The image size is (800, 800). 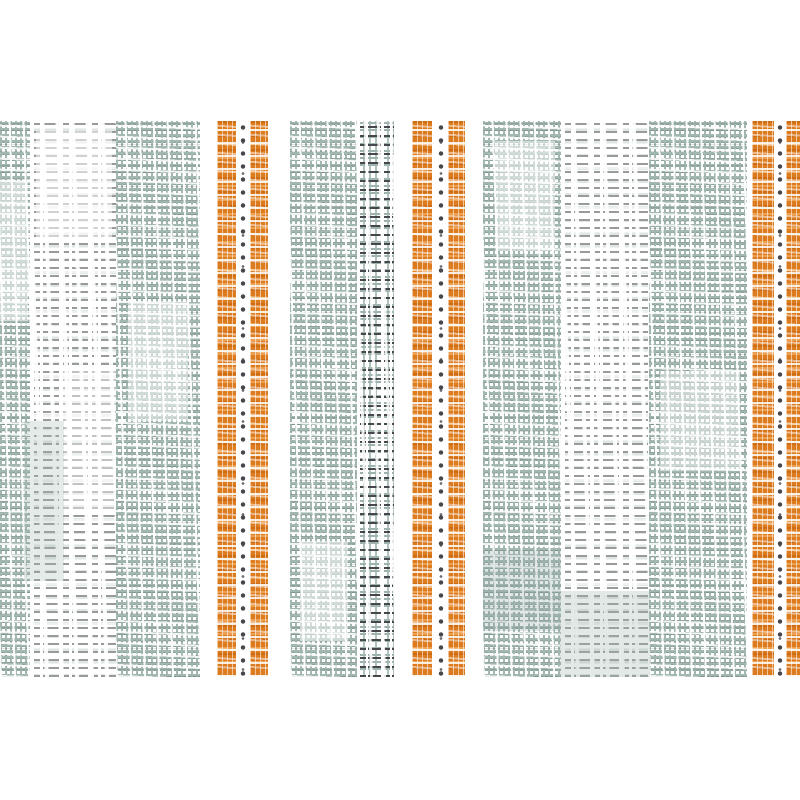 What do you see at coordinates (375, 399) in the screenshot?
I see `stripe-dashes-teal` at bounding box center [375, 399].